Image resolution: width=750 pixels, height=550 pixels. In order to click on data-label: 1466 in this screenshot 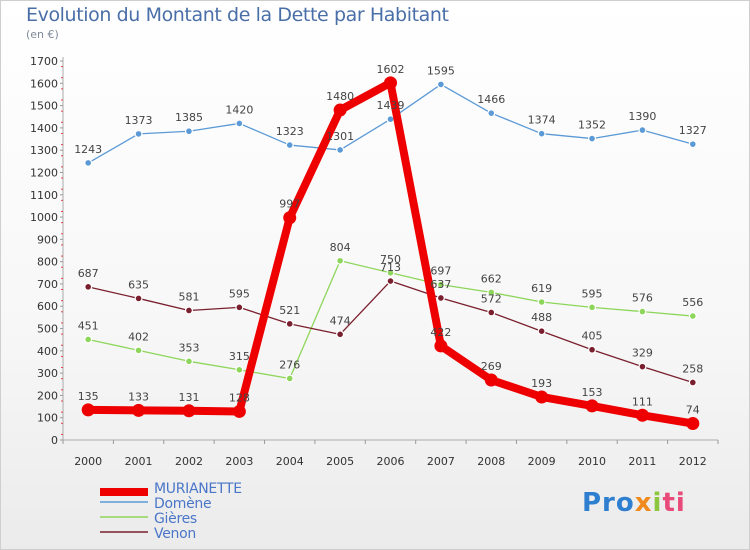, I will do `click(491, 99)`.